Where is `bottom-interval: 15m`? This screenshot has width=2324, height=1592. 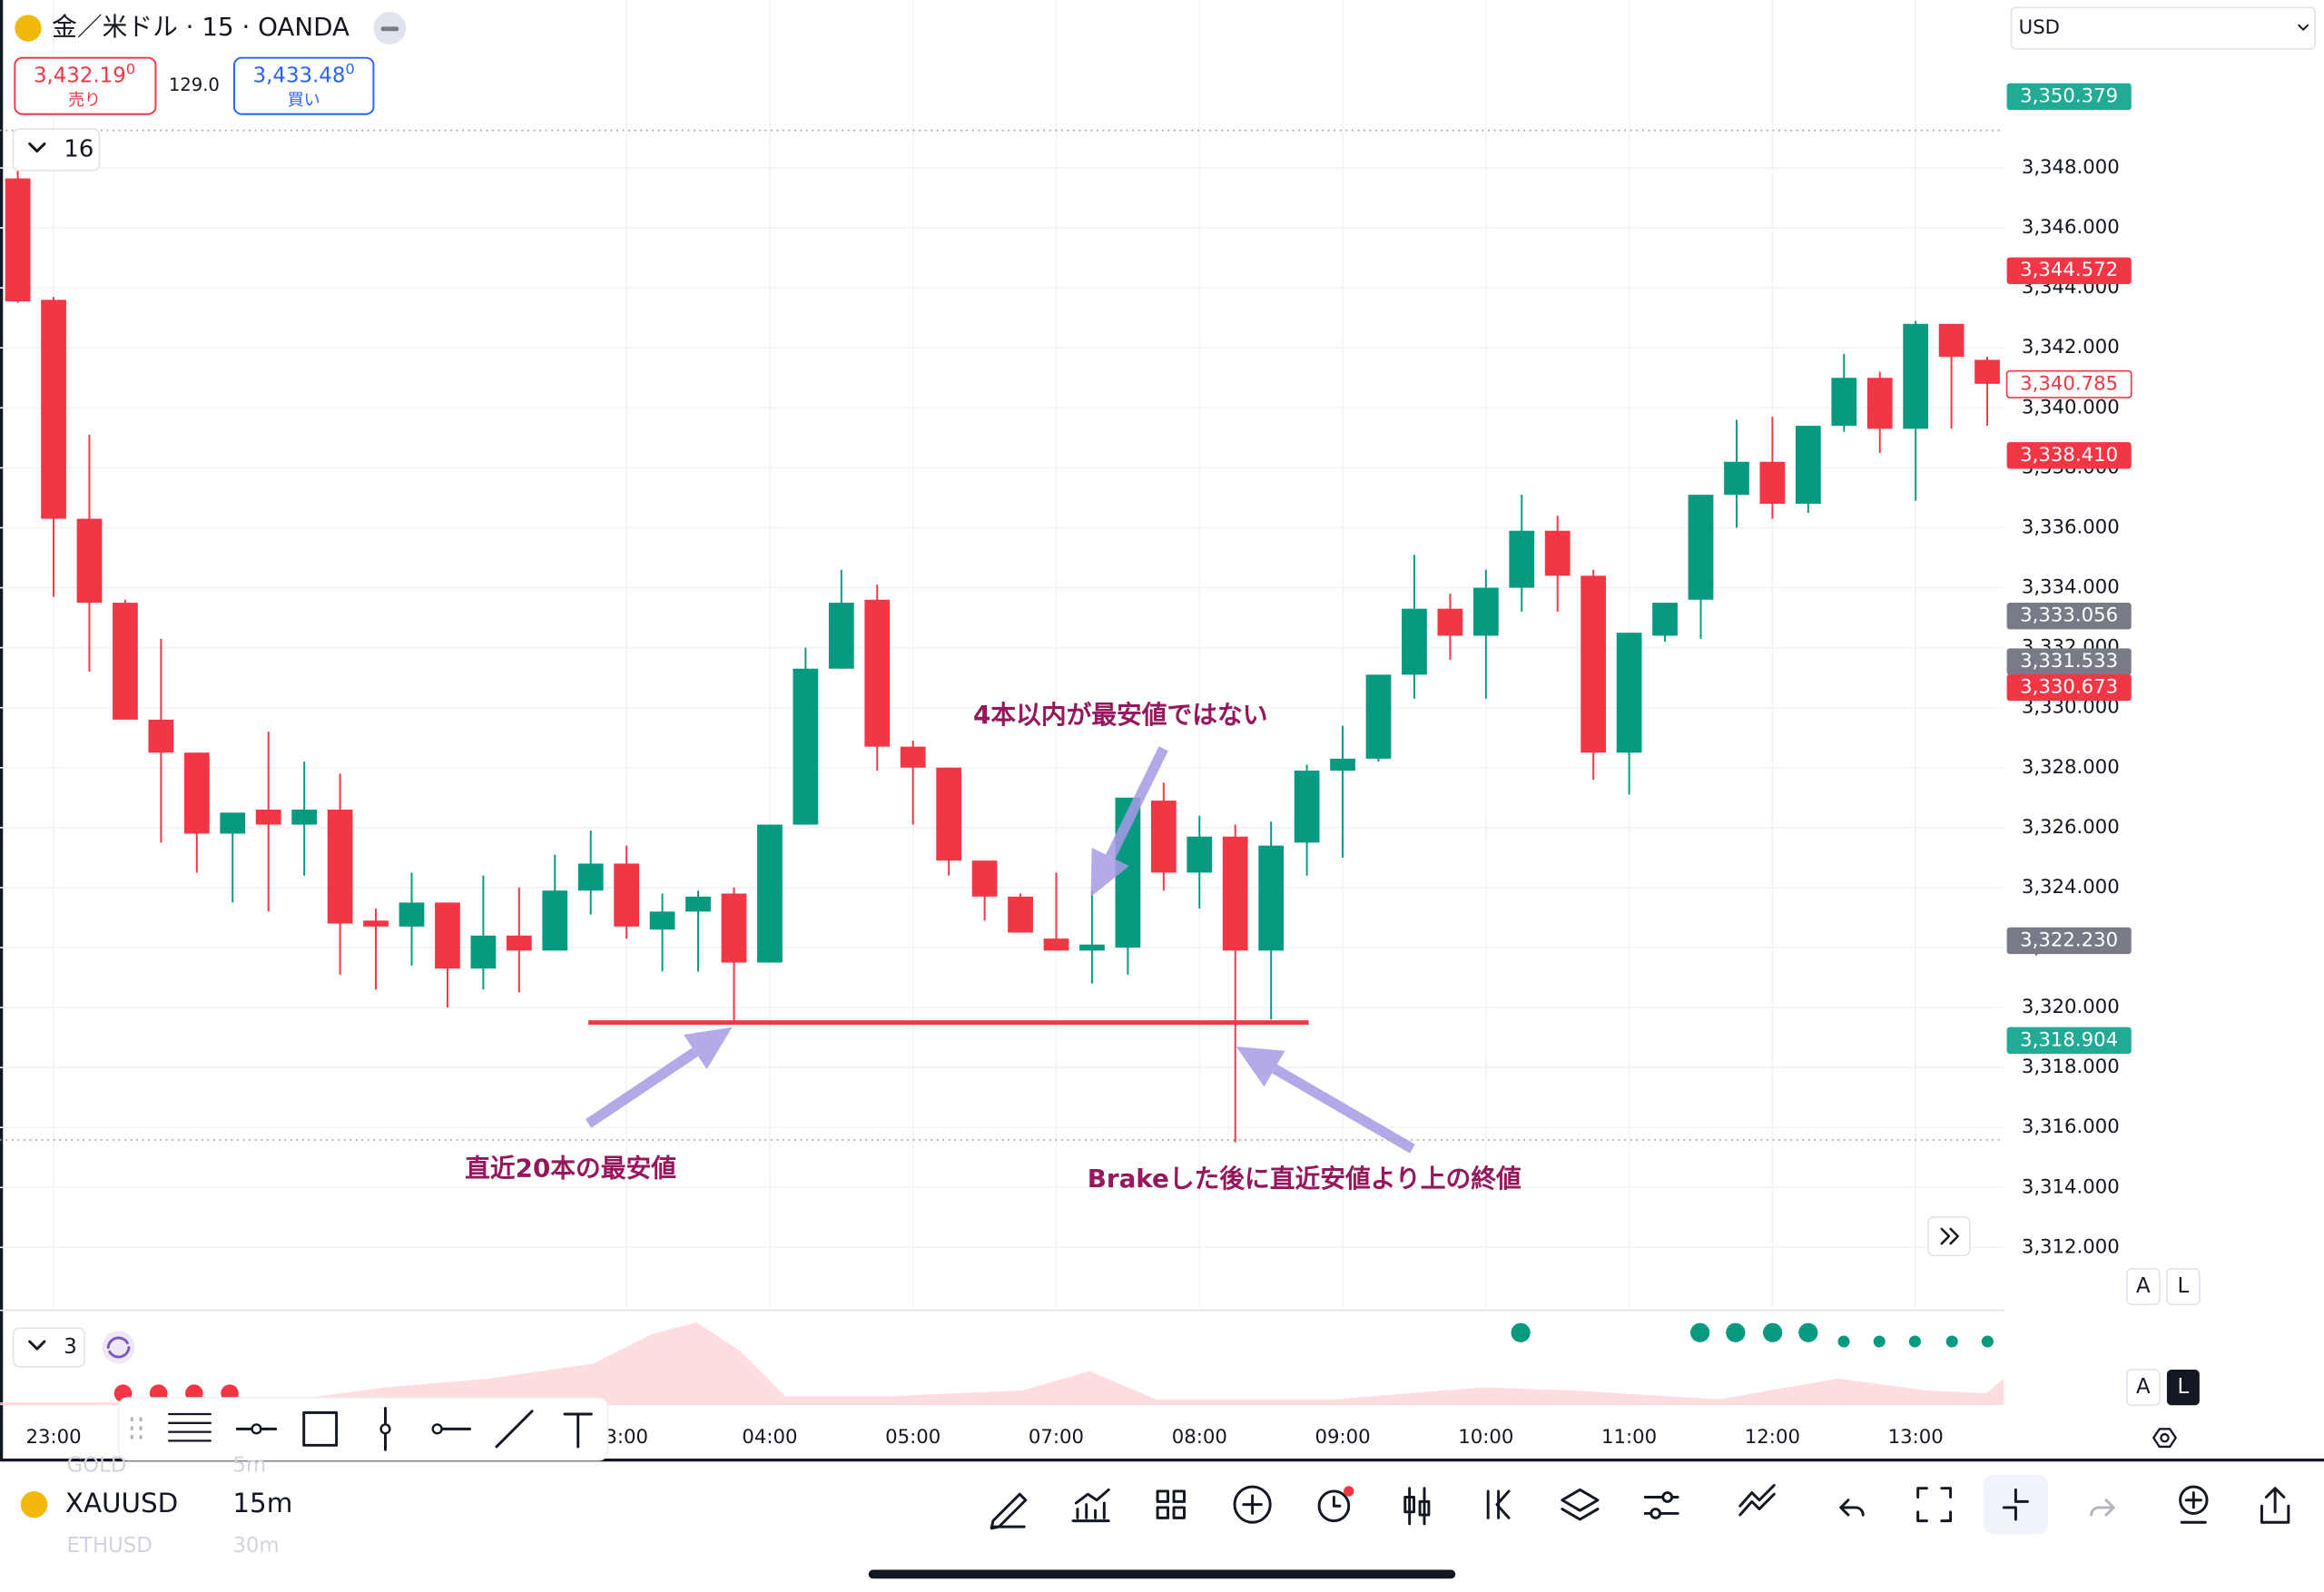
bottom-interval: 15m is located at coordinates (262, 1503).